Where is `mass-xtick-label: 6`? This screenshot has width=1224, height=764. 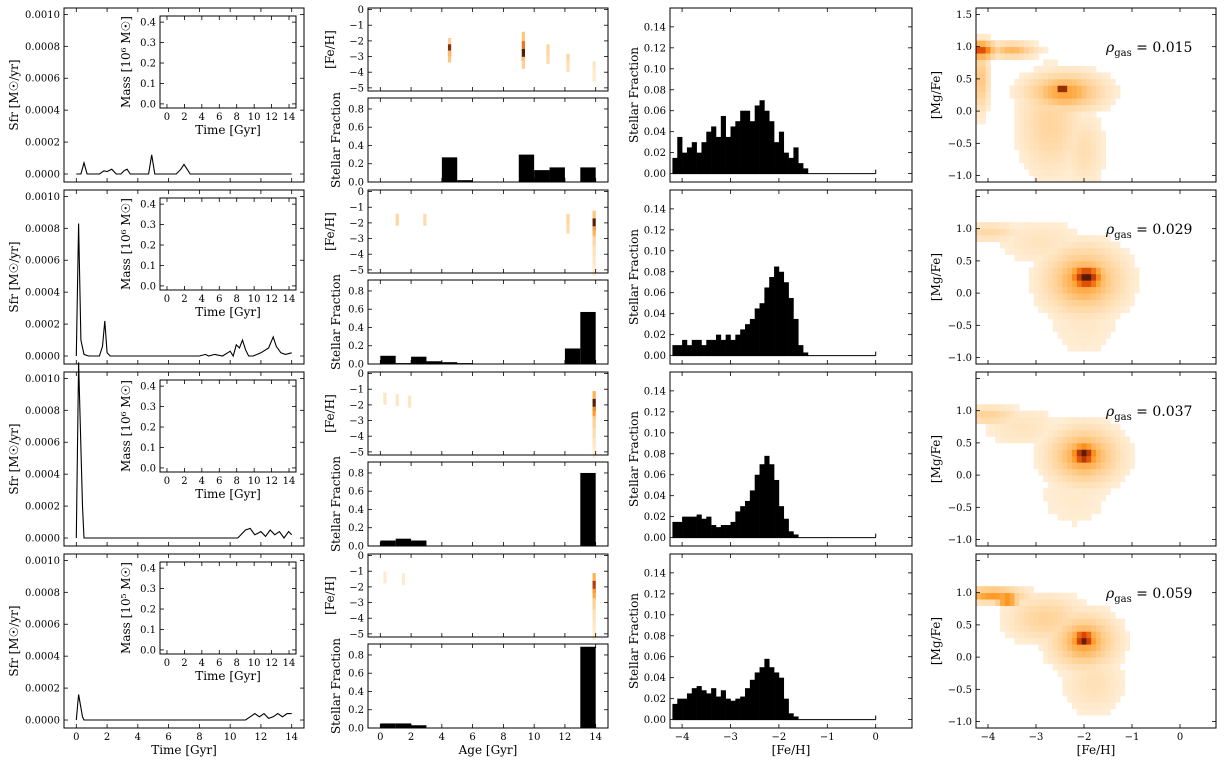 mass-xtick-label: 6 is located at coordinates (219, 663).